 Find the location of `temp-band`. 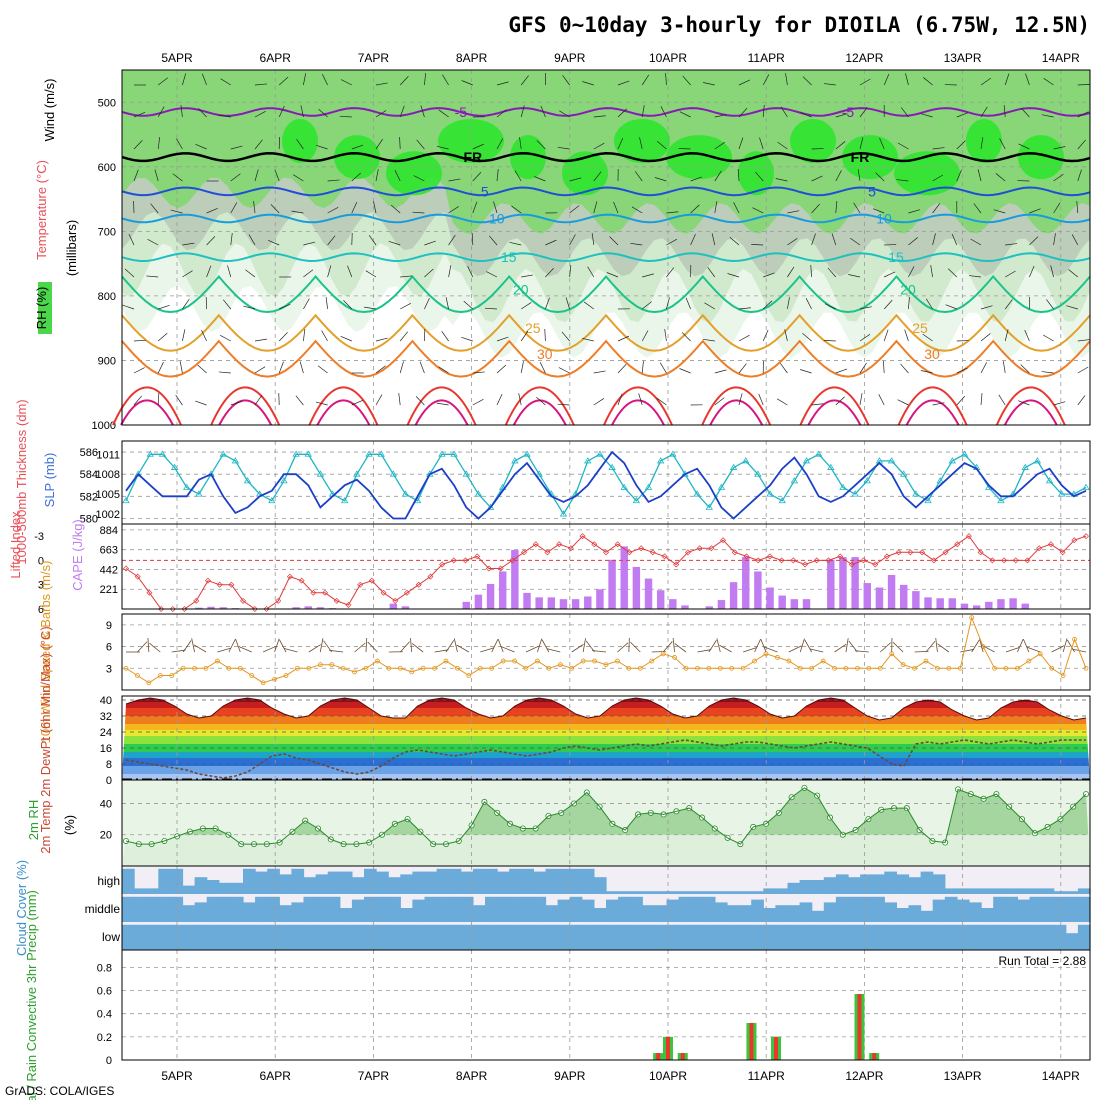

temp-band is located at coordinates (606, 762).